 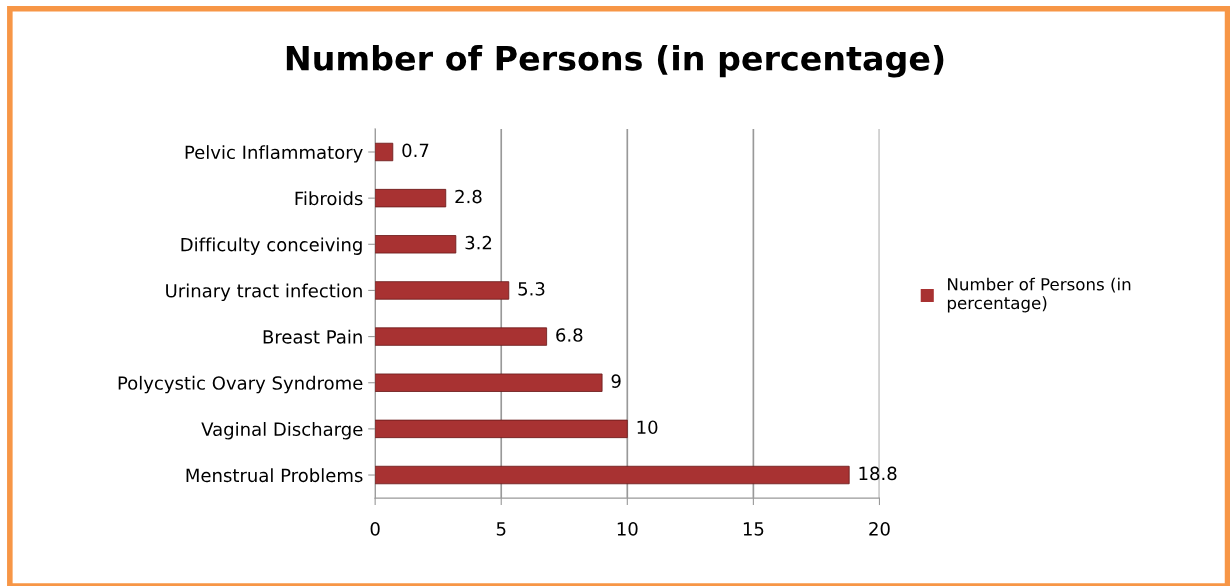 I want to click on data-label: 2.8, so click(x=468, y=196).